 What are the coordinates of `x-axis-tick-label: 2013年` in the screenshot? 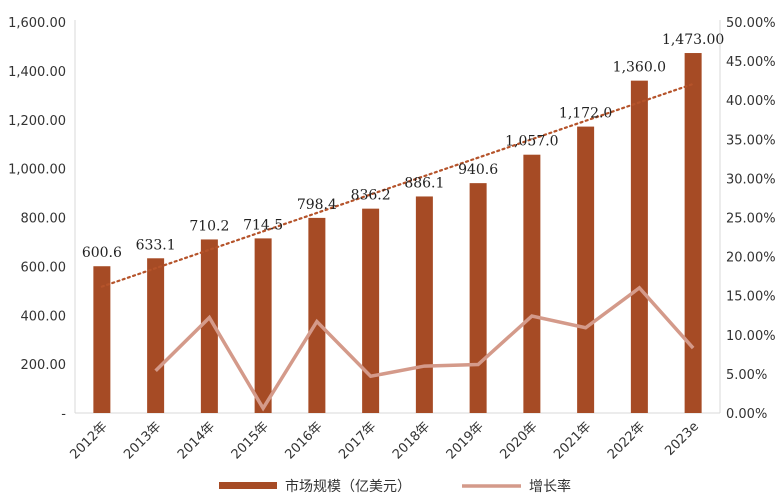 It's located at (142, 440).